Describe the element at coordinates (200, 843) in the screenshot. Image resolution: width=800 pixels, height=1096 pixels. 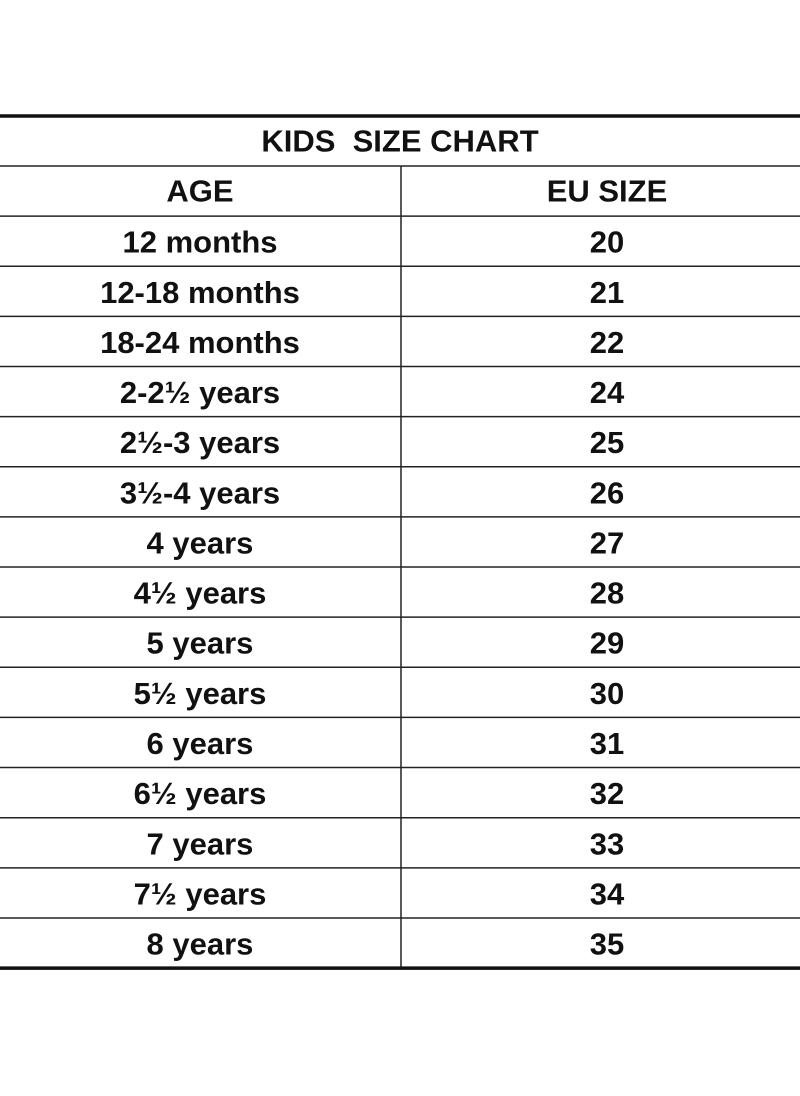
I see `age-cell: 7 years` at that location.